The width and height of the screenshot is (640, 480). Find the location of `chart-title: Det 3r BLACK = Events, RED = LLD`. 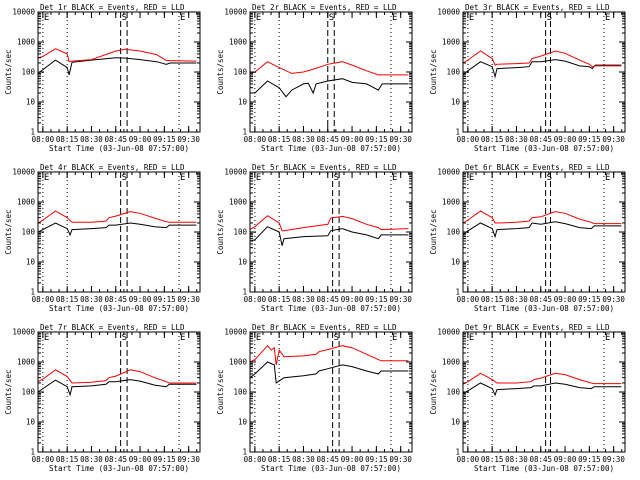

chart-title: Det 3r BLACK = Events, RED = LLD is located at coordinates (537, 7).